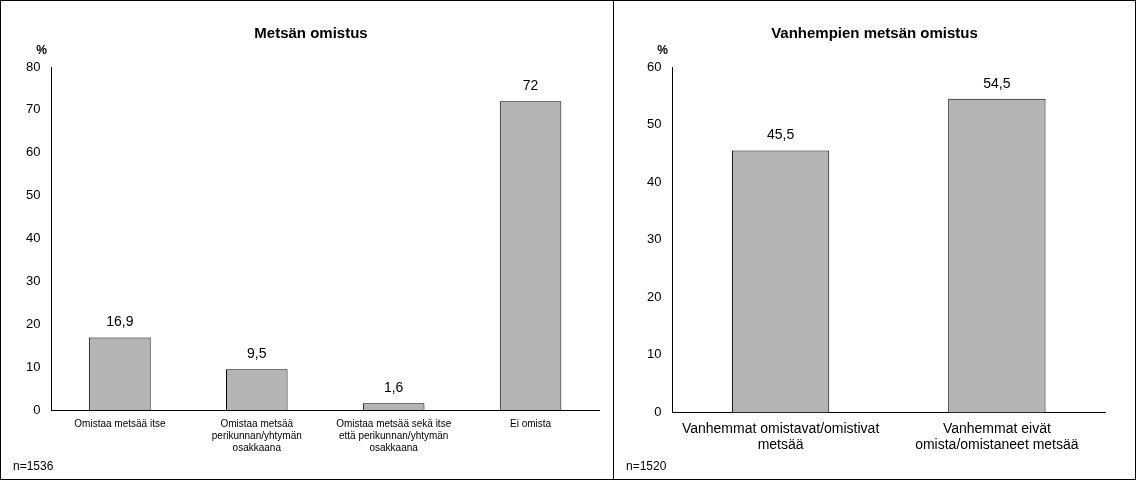 The image size is (1136, 480). What do you see at coordinates (257, 353) in the screenshot?
I see `data-label: 9,5` at bounding box center [257, 353].